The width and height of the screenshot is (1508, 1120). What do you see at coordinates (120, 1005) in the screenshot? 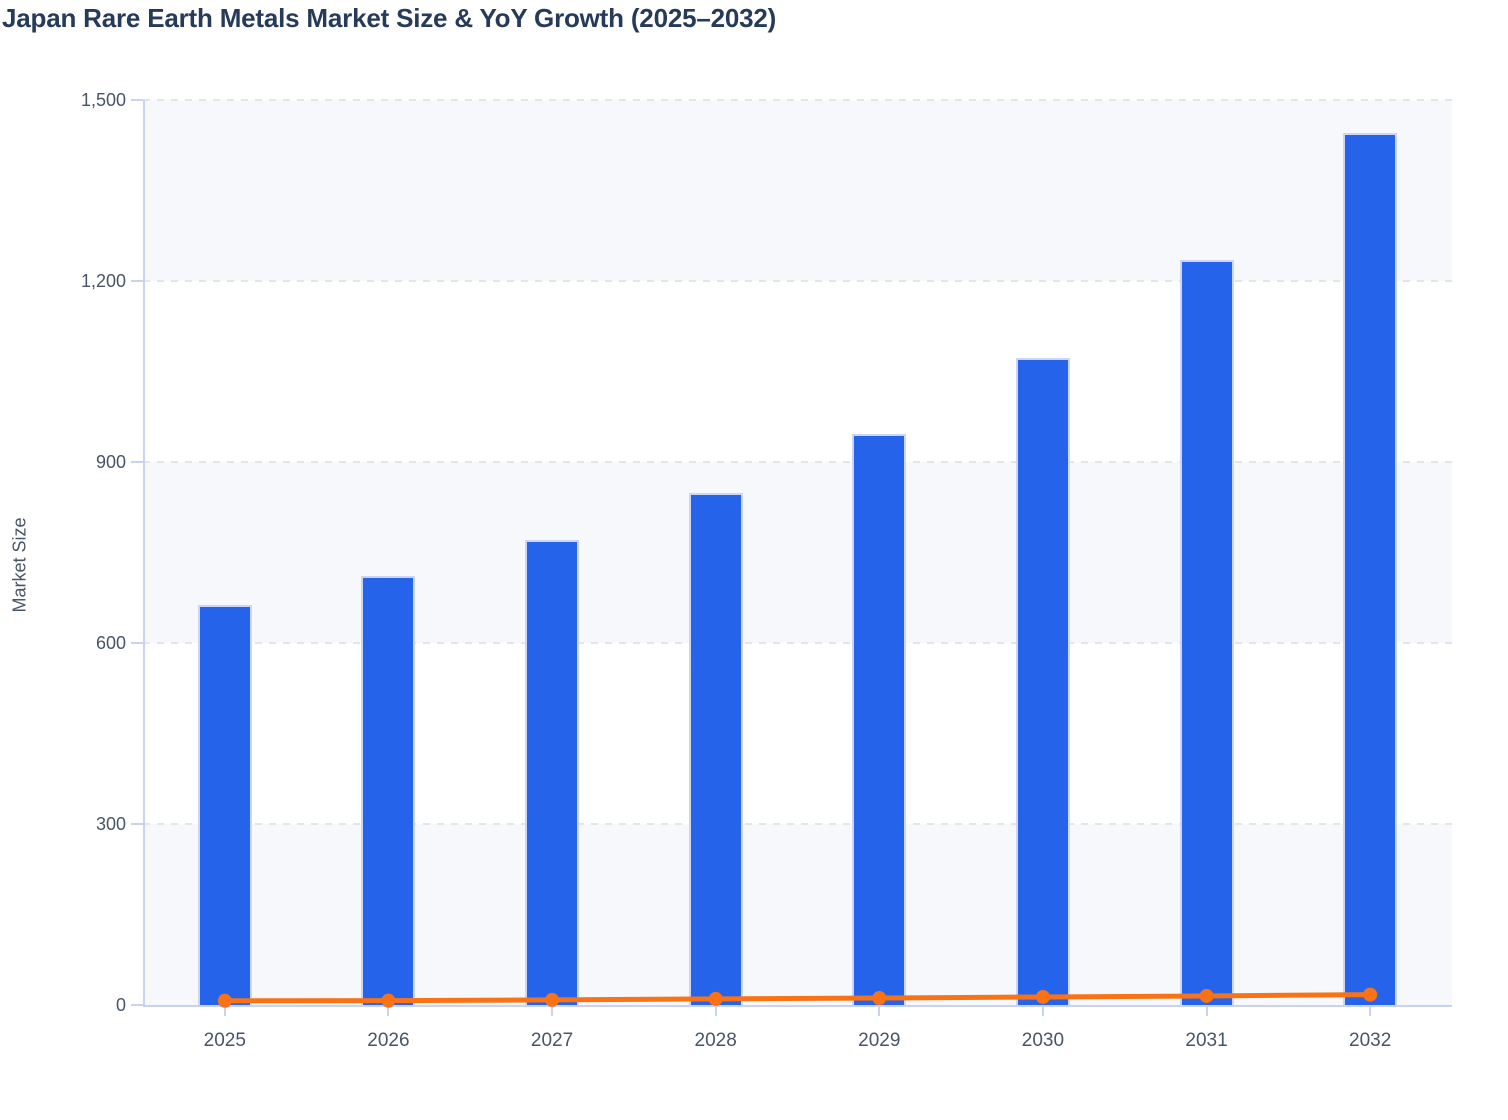
I see `y-tick-label: 0` at bounding box center [120, 1005].